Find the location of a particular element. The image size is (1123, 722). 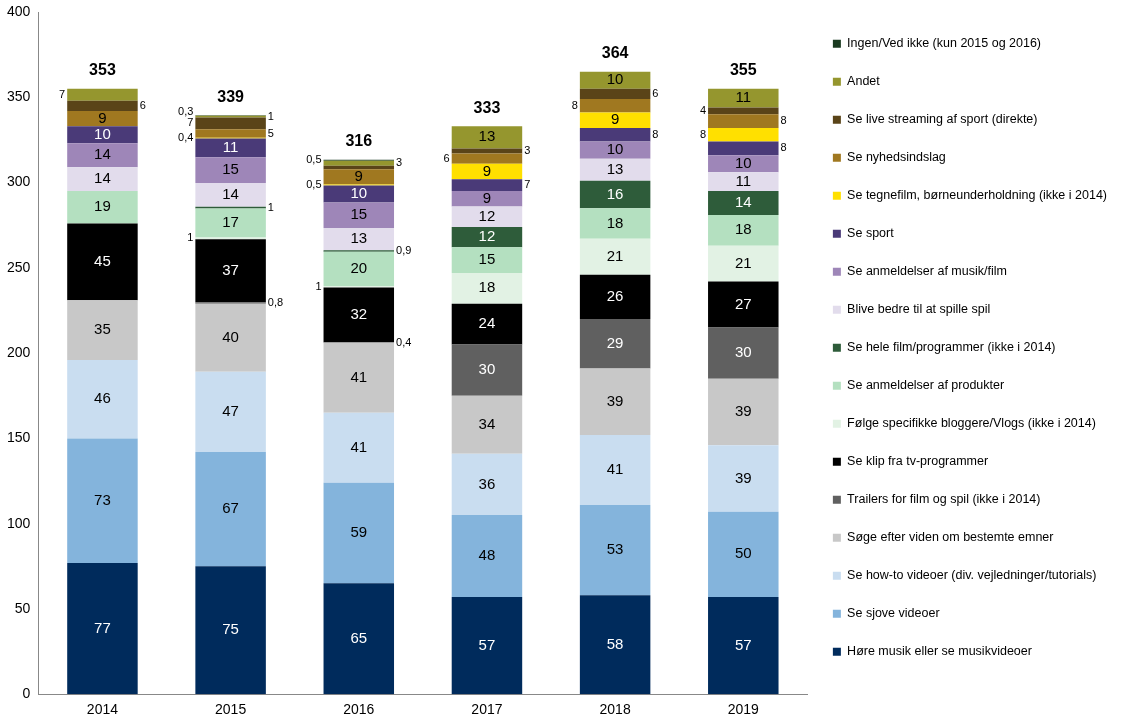

legend-label: Ingen/Ved ikke (kun 2015 og 2016) is located at coordinates (944, 43).